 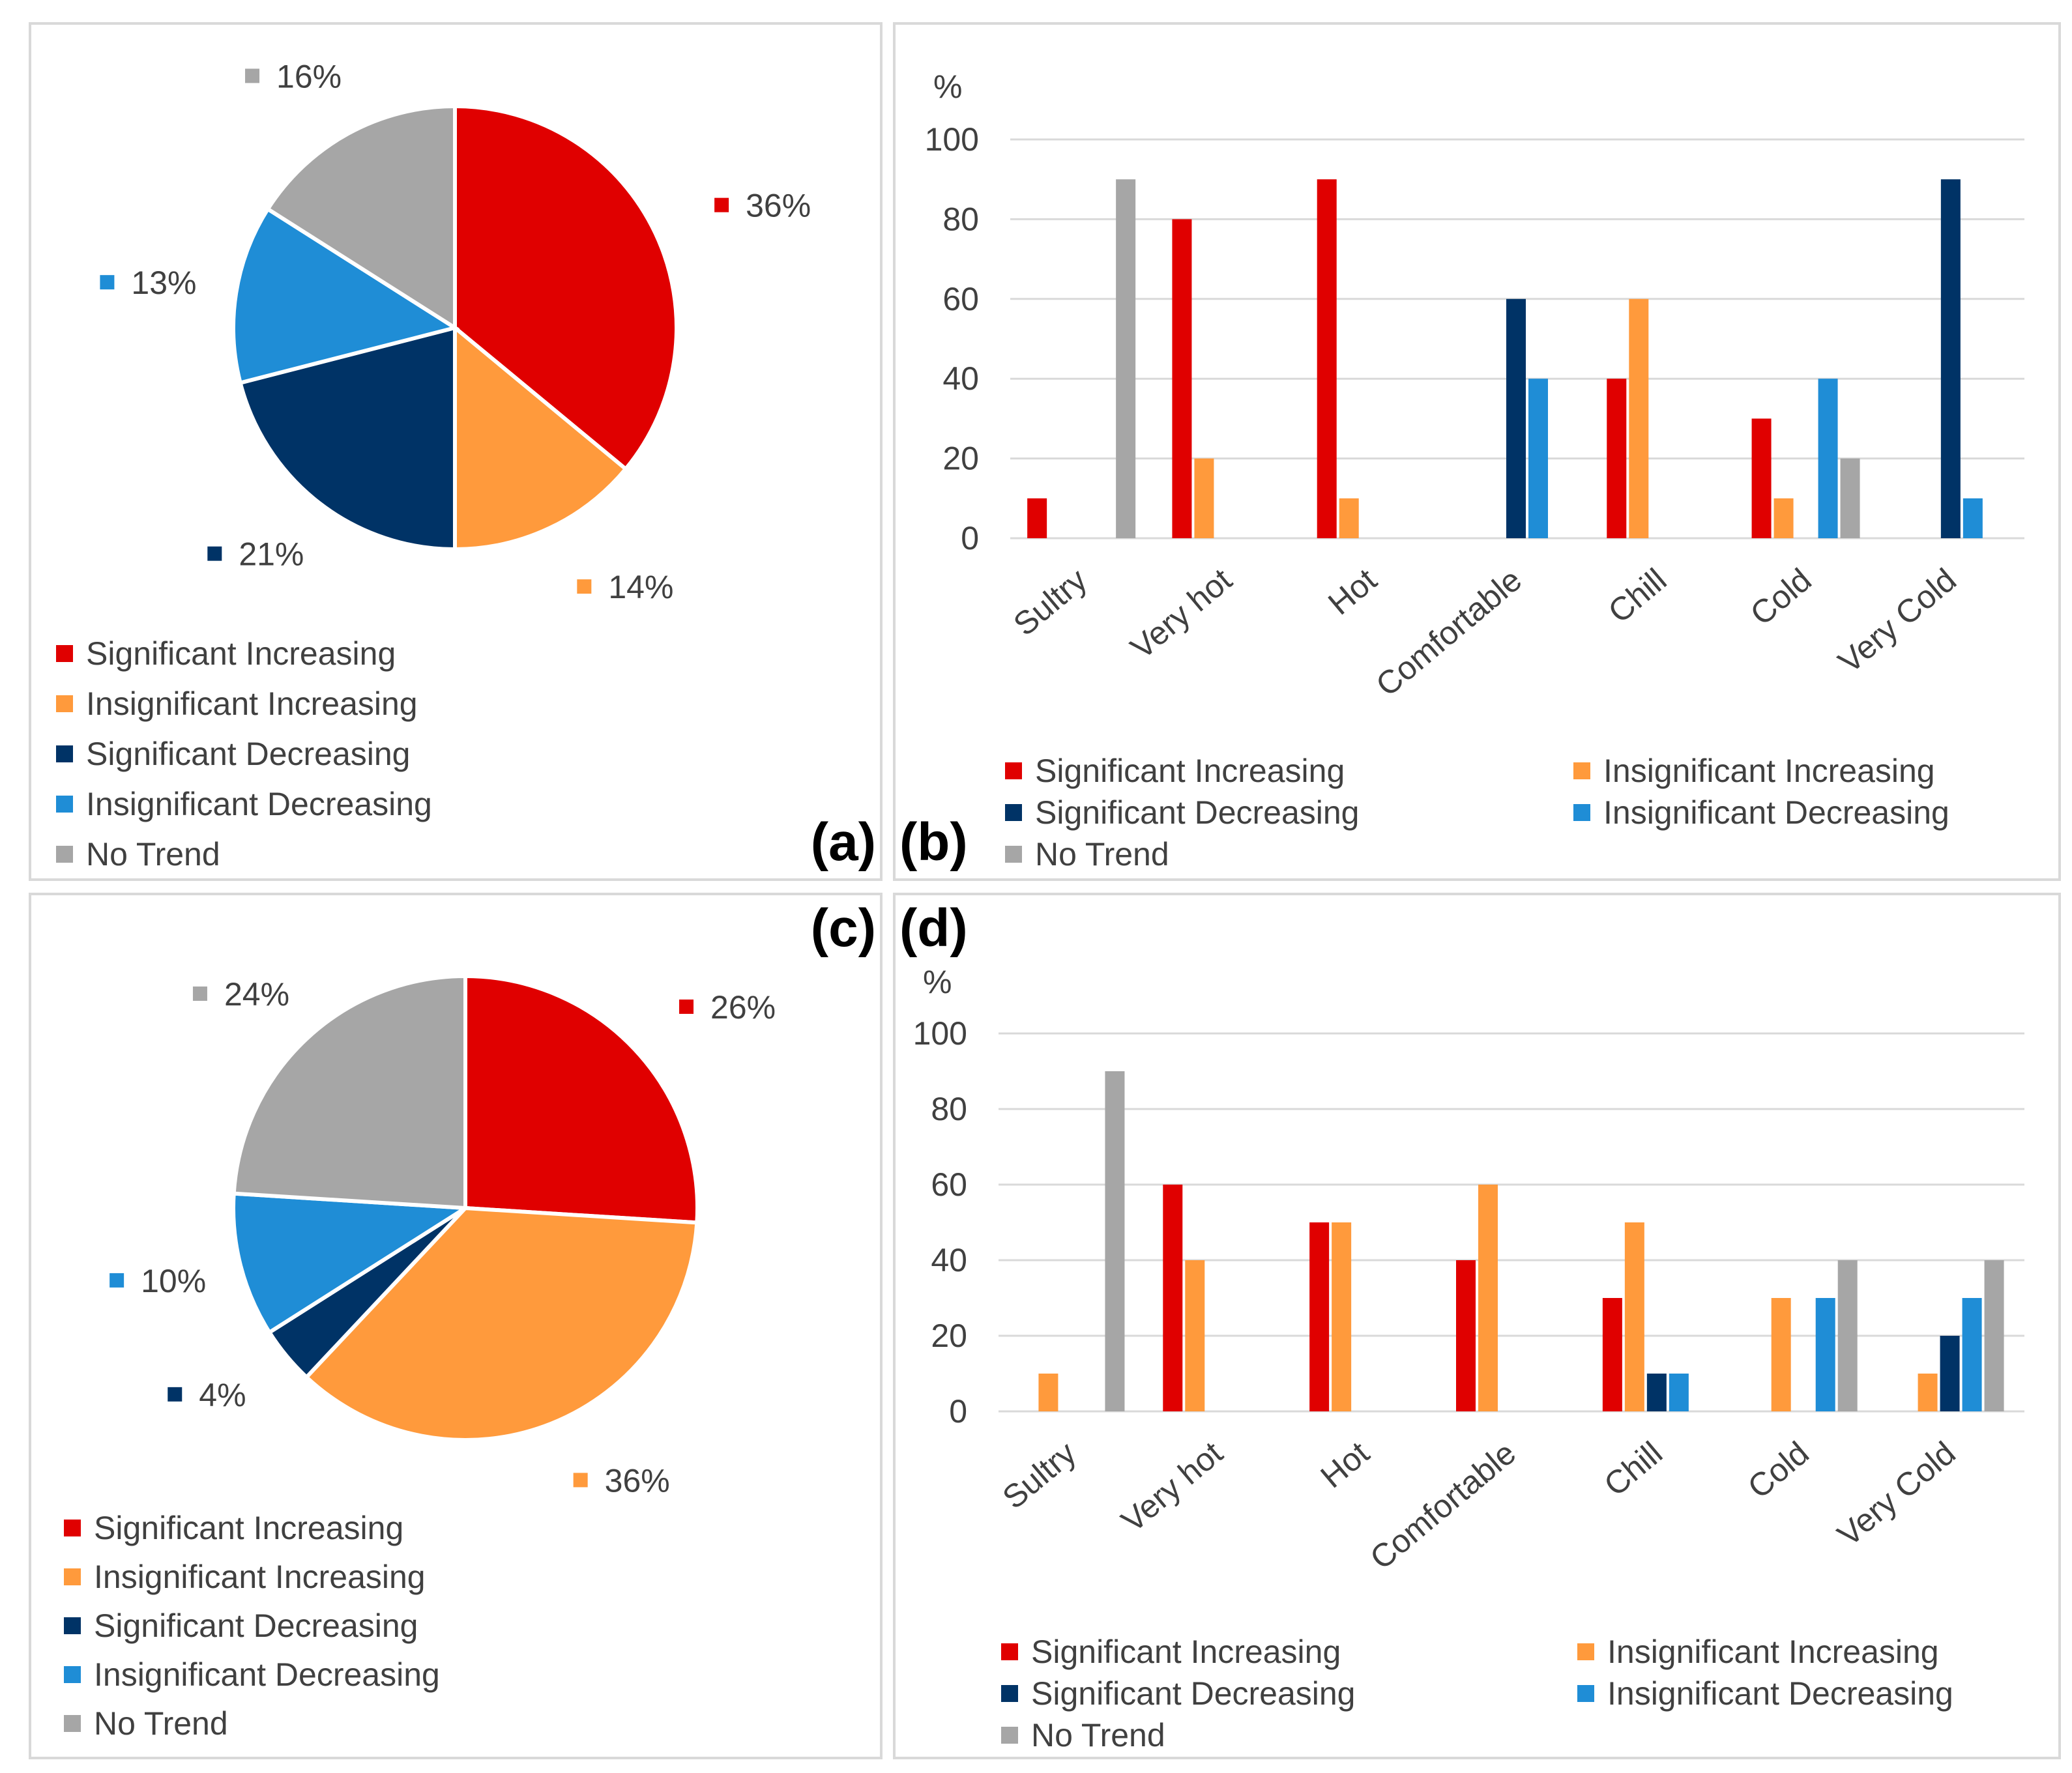 I want to click on pie-data-label: 24%, so click(x=240, y=994).